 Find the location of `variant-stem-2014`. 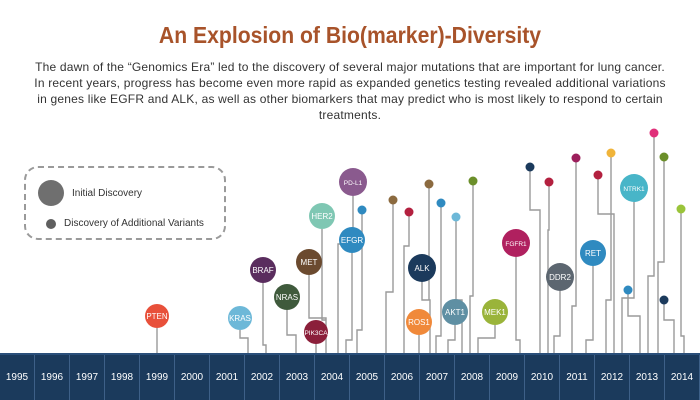

variant-stem-2014 is located at coordinates (682, 283).